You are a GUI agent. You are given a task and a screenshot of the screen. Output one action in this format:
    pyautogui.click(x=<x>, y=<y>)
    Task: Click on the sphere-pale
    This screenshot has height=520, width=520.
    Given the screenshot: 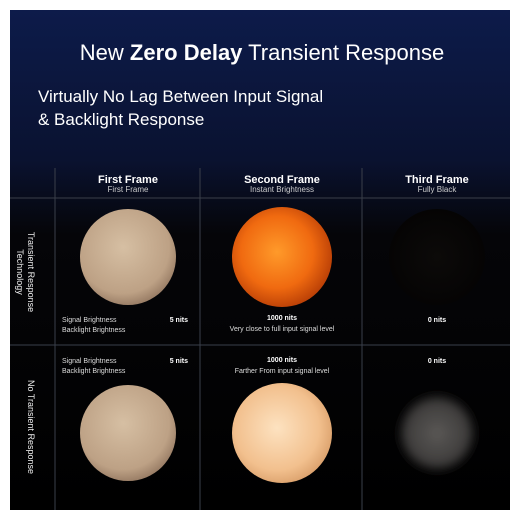 What is the action you would take?
    pyautogui.click(x=282, y=433)
    